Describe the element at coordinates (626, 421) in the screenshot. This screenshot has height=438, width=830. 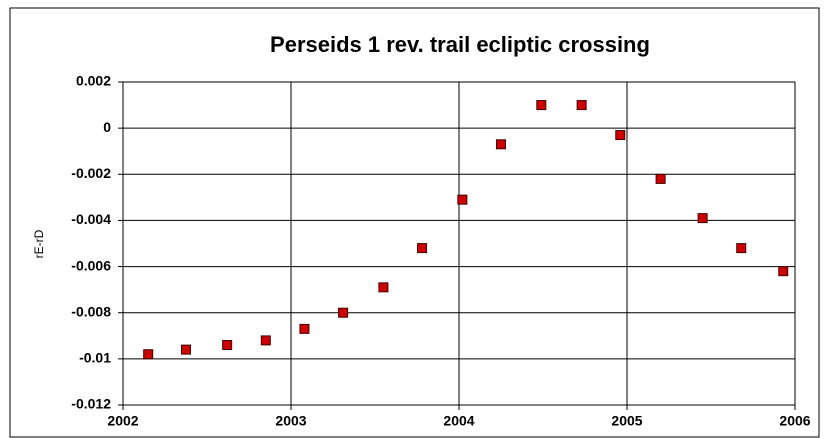
I see `x-tick-label: 2005` at that location.